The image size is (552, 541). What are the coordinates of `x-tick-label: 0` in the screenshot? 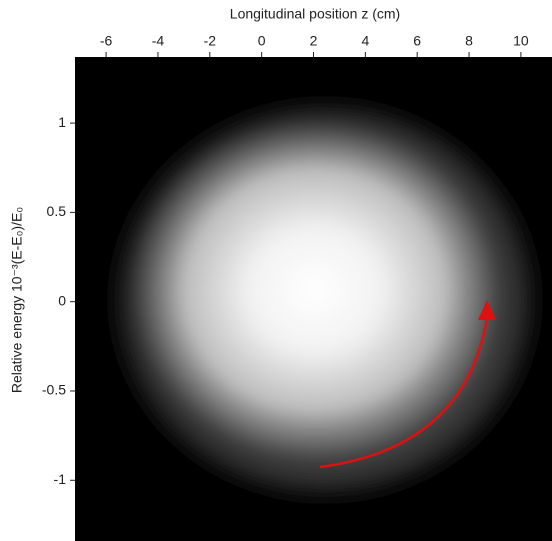 It's located at (262, 41).